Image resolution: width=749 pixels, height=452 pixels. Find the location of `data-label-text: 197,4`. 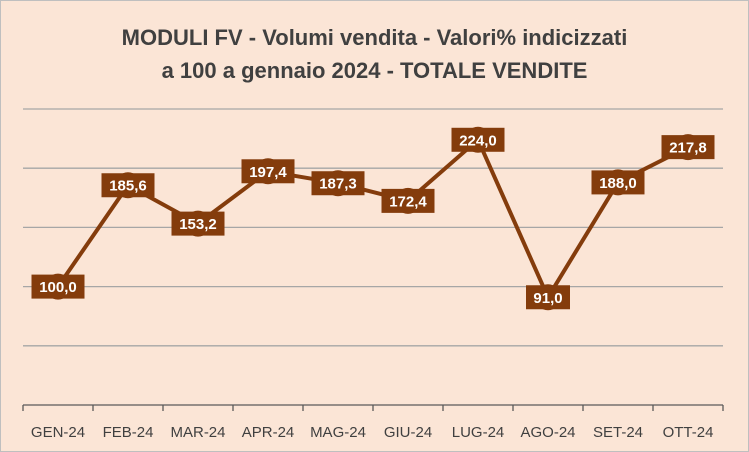

data-label-text: 197,4 is located at coordinates (268, 172).